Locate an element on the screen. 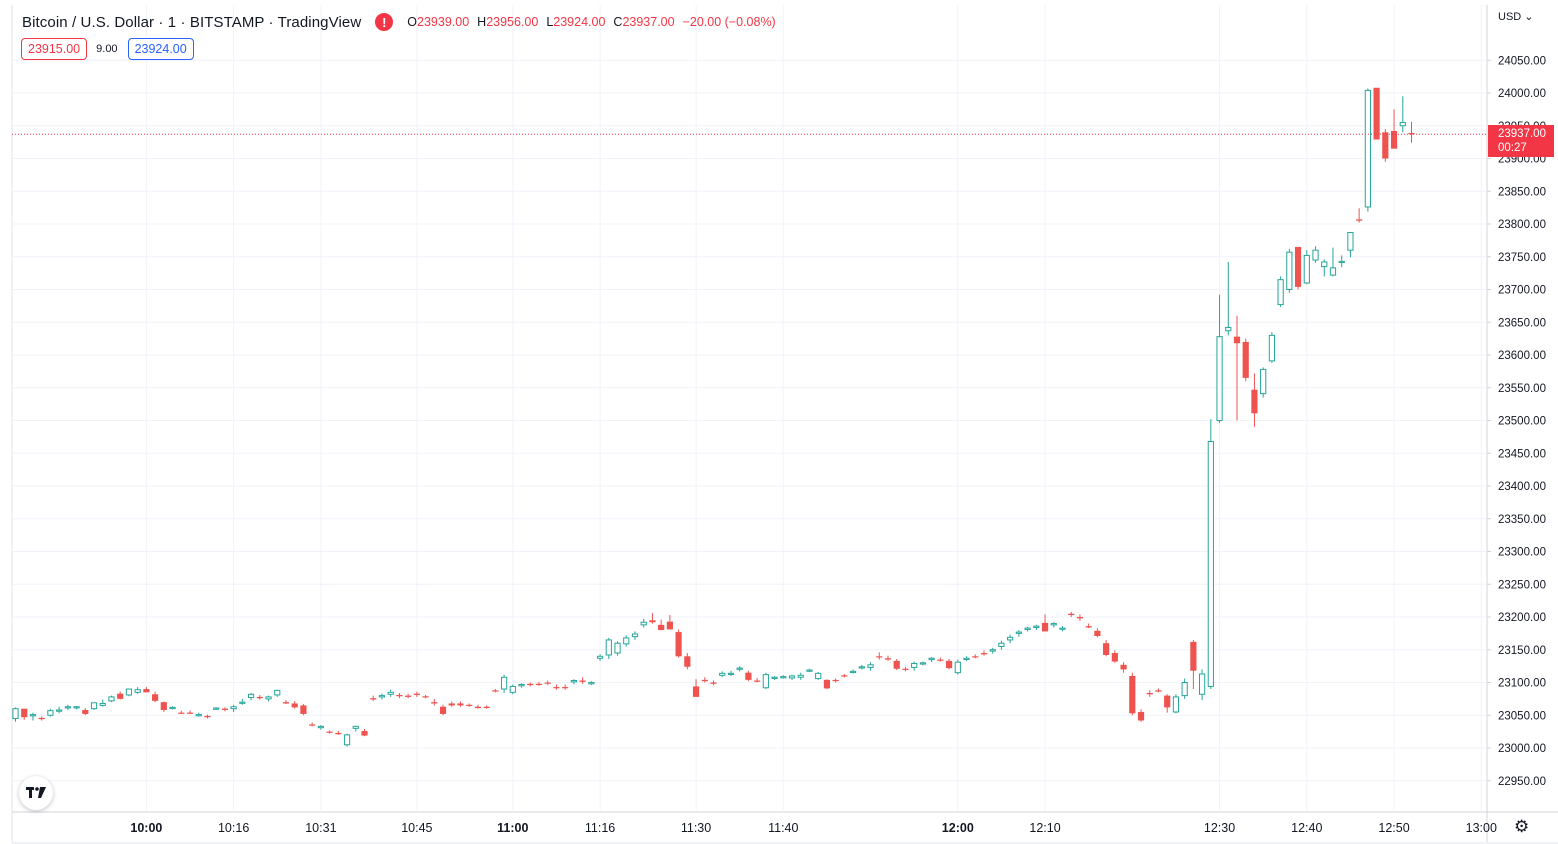  spread-value: 9.00 is located at coordinates (107, 49).